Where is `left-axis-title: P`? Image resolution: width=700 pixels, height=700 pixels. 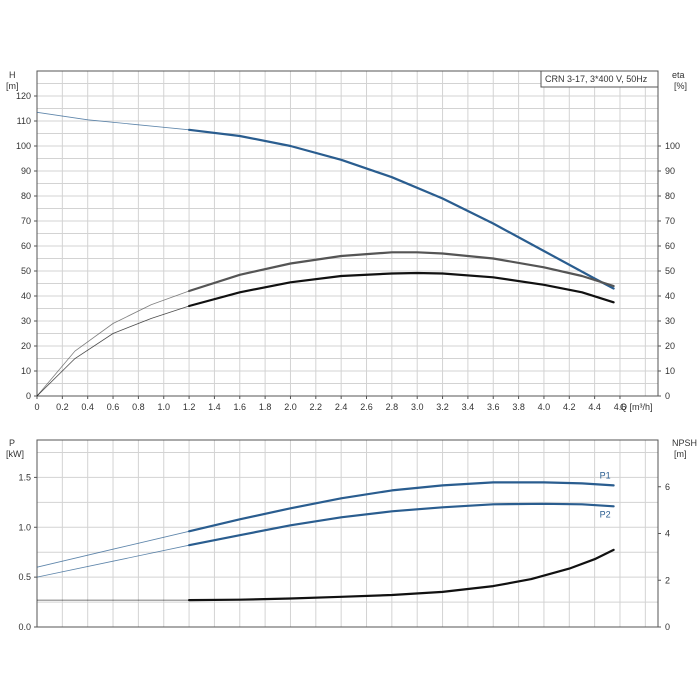
left-axis-title: P is located at coordinates (12, 443).